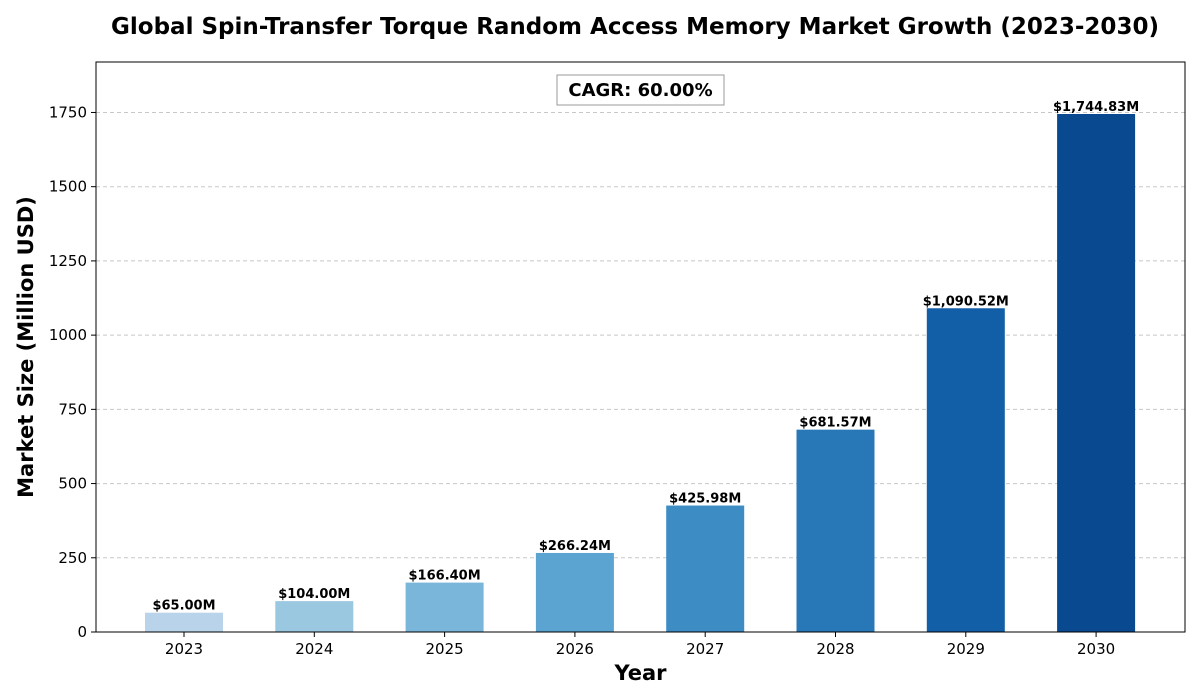 The width and height of the screenshot is (1200, 700). Describe the element at coordinates (835, 530) in the screenshot. I see `bar-2028` at that location.